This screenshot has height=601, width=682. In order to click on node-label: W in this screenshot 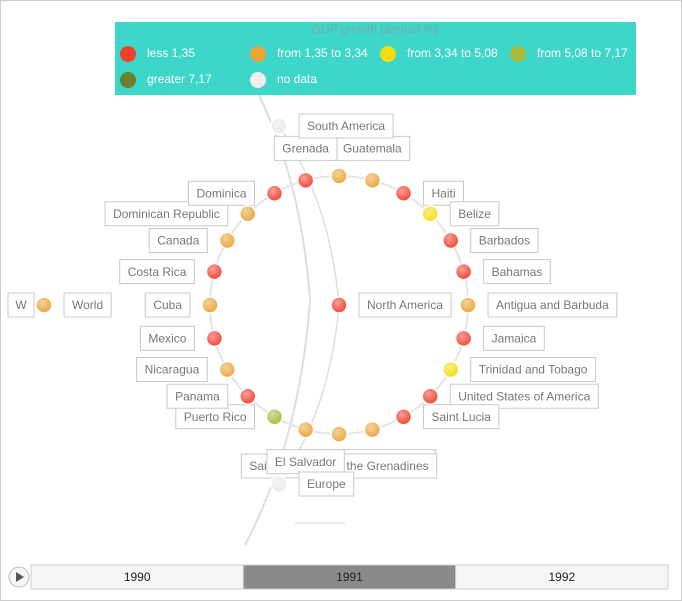, I will do `click(21, 305)`.